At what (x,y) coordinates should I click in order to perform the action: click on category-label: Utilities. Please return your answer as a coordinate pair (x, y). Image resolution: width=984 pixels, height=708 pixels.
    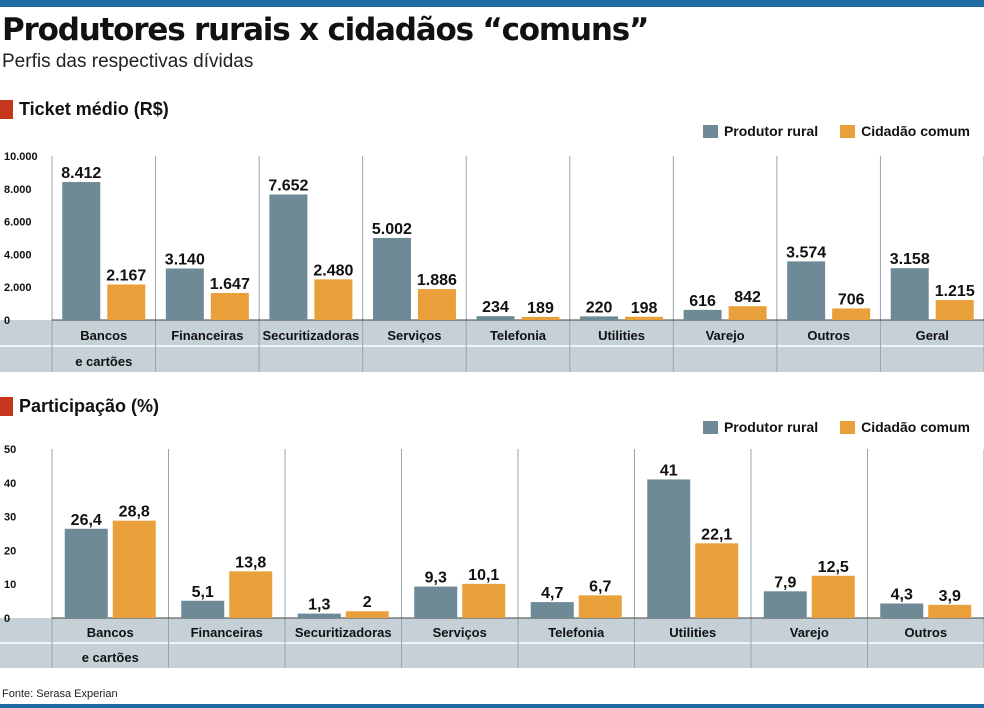
    Looking at the image, I should click on (621, 335).